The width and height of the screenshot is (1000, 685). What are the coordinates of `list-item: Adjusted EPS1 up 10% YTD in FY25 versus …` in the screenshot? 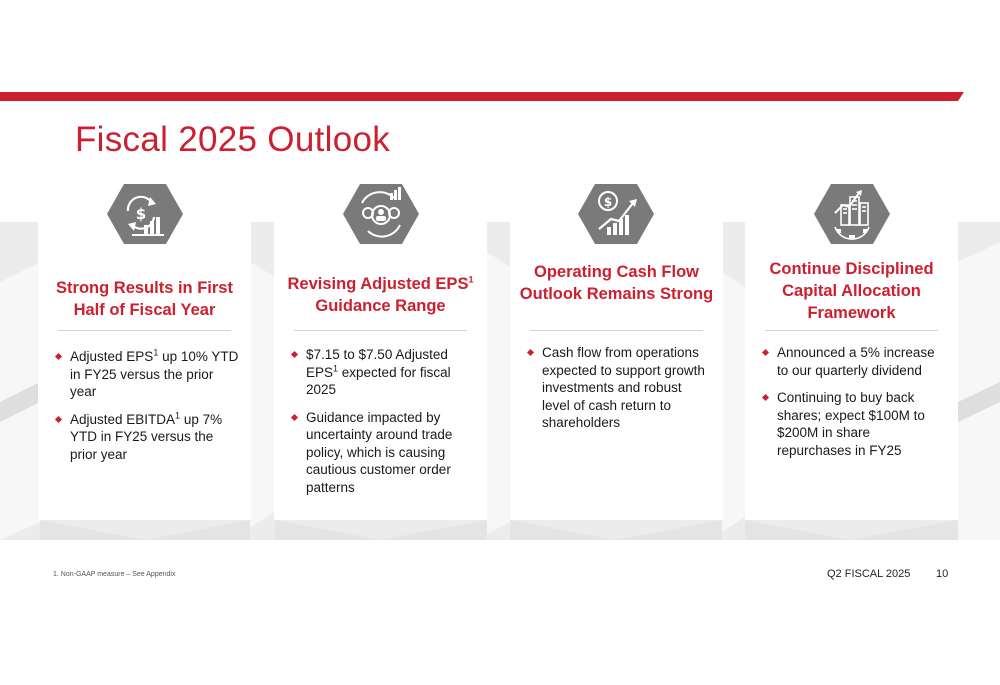 It's located at (144, 374).